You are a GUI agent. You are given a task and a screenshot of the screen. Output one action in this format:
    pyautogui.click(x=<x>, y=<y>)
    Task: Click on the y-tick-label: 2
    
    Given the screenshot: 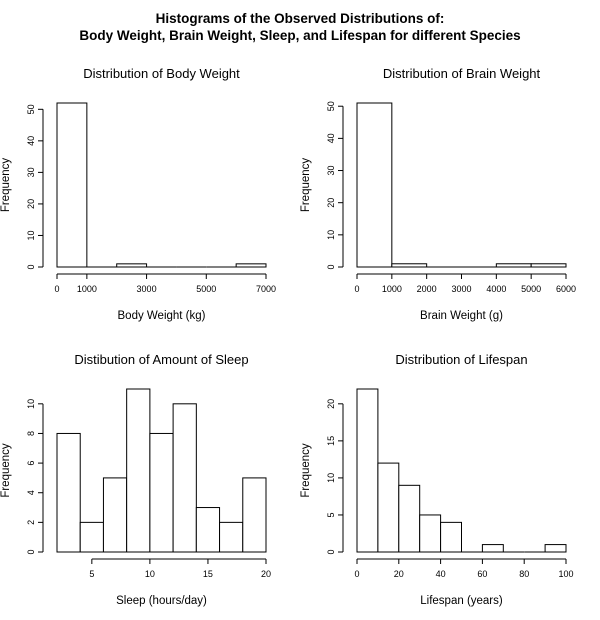 What is the action you would take?
    pyautogui.click(x=31, y=522)
    